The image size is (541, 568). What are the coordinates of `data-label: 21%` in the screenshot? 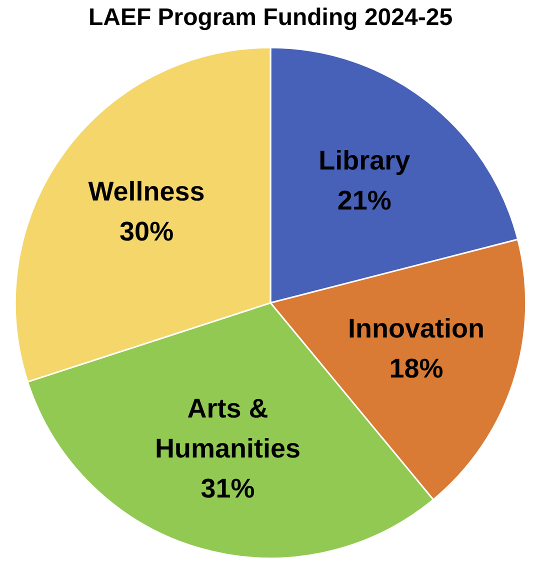 It's located at (364, 200).